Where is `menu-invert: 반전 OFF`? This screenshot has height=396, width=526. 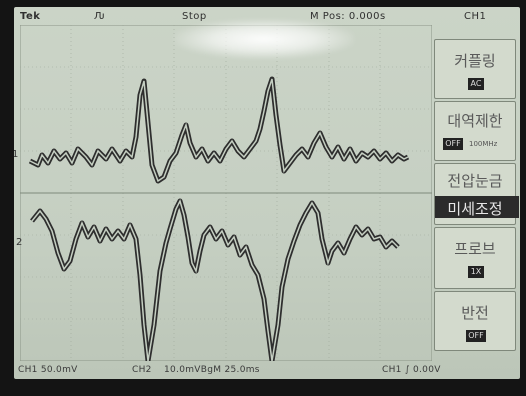 menu-invert: 반전 OFF is located at coordinates (475, 321).